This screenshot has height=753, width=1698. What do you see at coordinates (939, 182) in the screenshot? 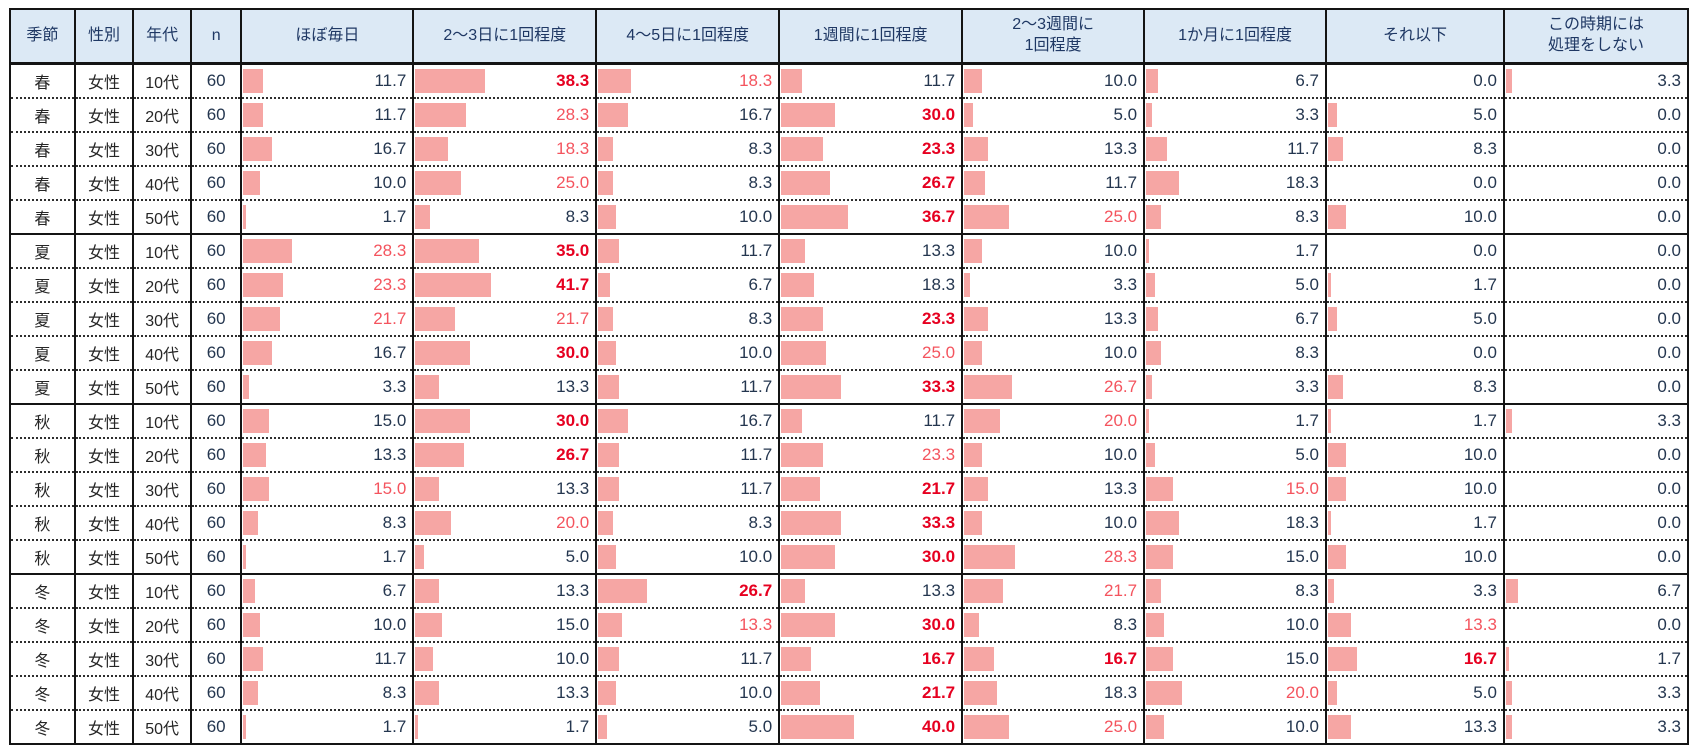
I see `value-label: 26.7` at bounding box center [939, 182].